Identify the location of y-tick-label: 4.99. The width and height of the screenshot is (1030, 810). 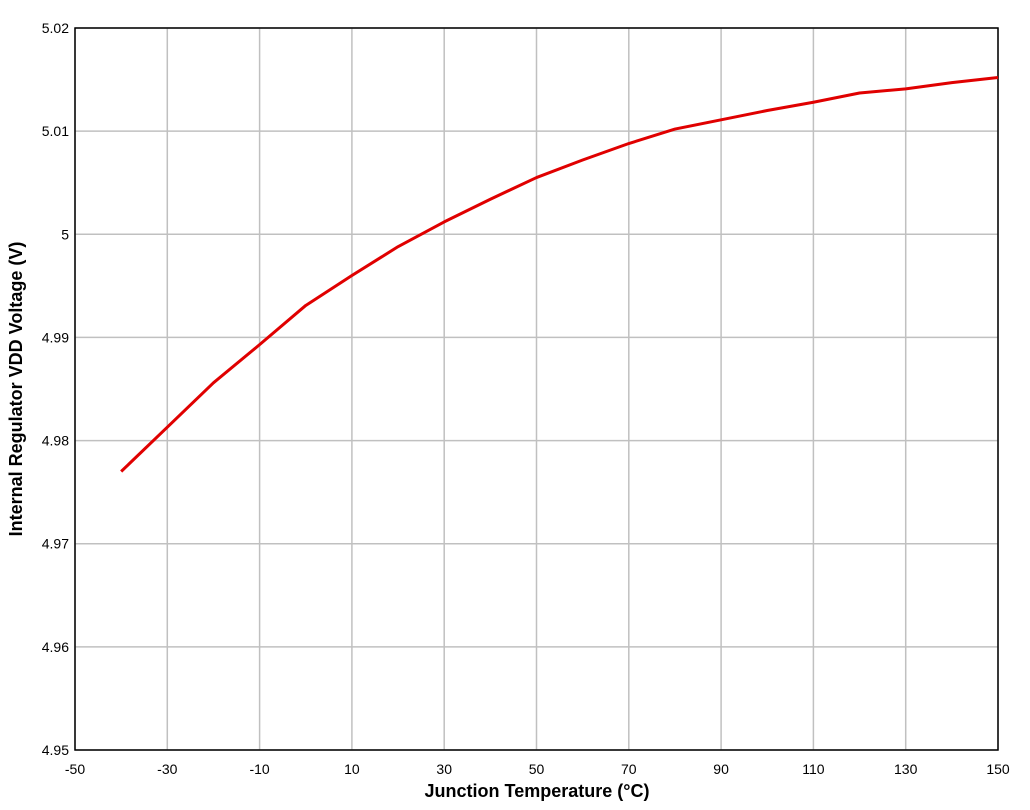
(55, 337).